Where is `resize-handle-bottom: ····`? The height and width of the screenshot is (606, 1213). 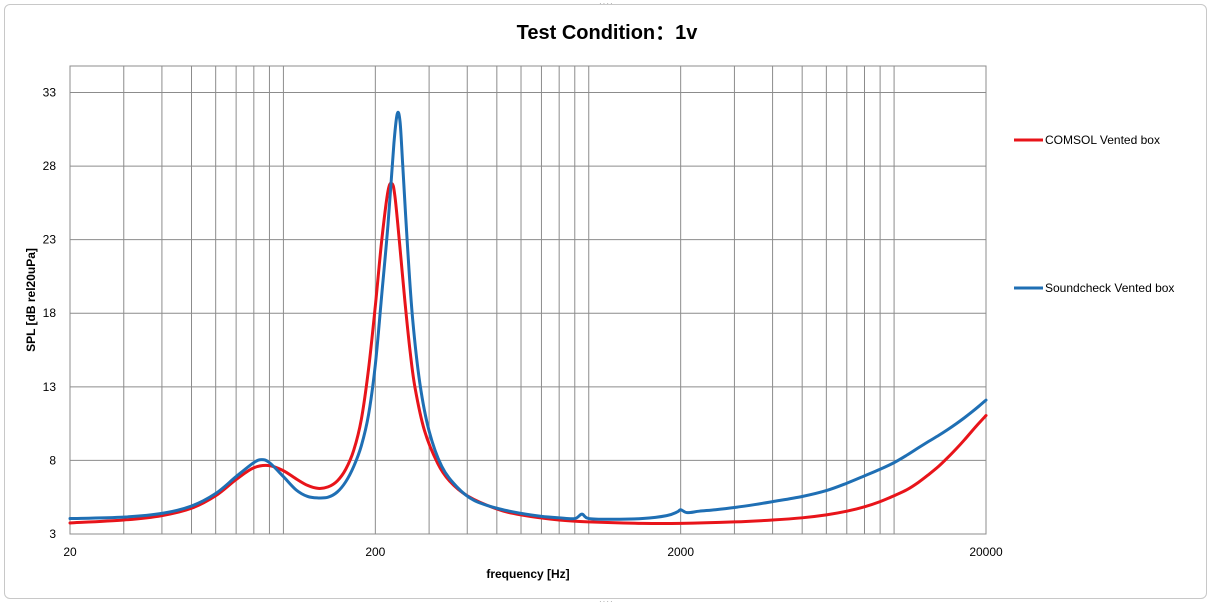 resize-handle-bottom: ···· is located at coordinates (606, 601).